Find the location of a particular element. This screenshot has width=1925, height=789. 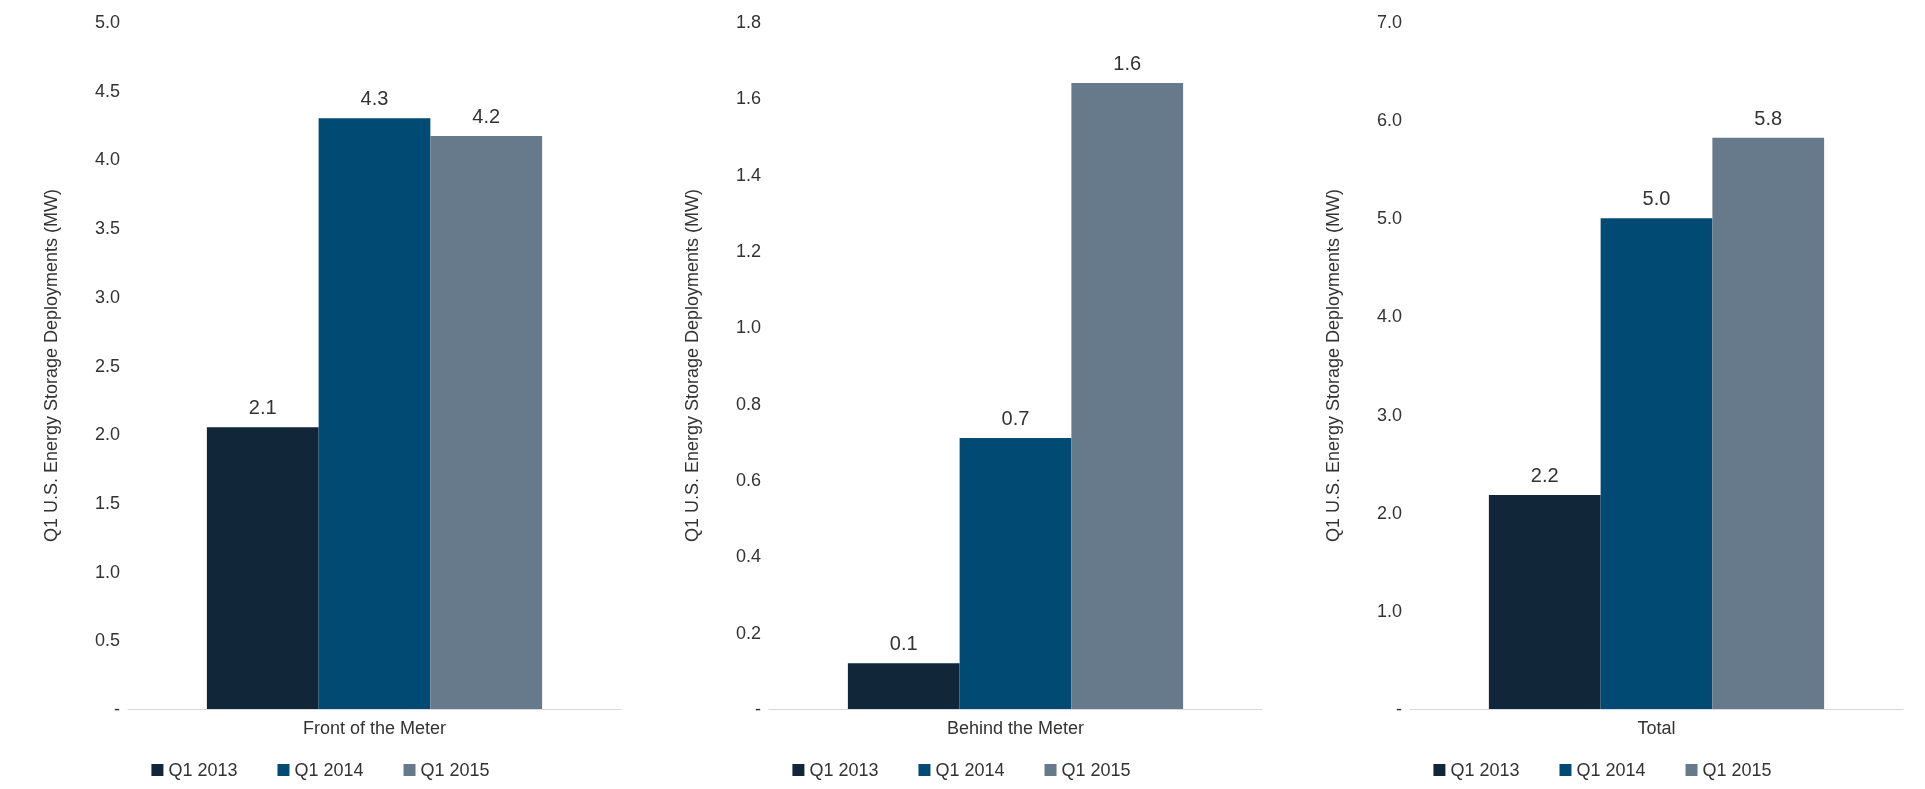

data-label: 0.1 is located at coordinates (903, 643).